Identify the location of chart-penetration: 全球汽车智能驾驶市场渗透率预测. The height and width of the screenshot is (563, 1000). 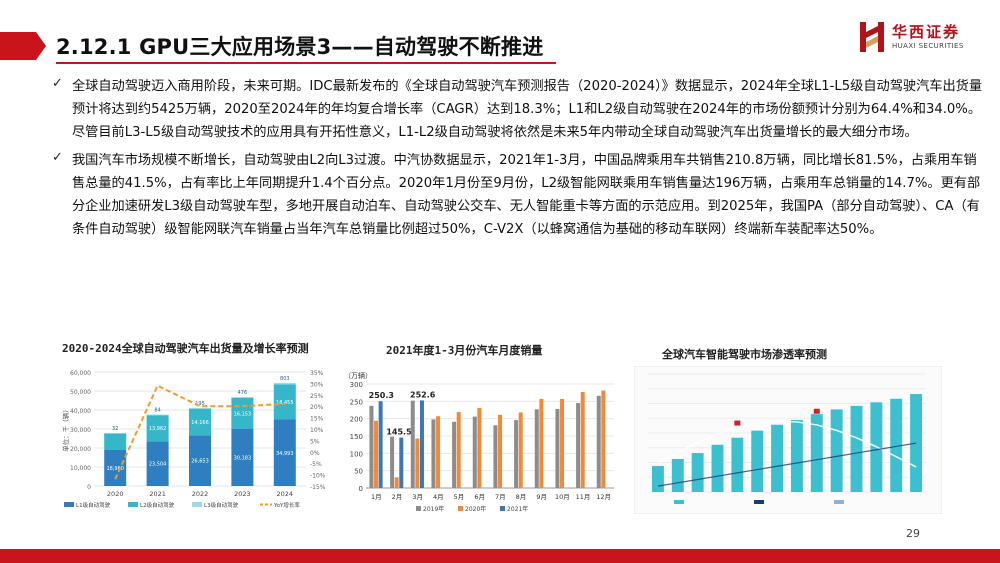
(788, 430).